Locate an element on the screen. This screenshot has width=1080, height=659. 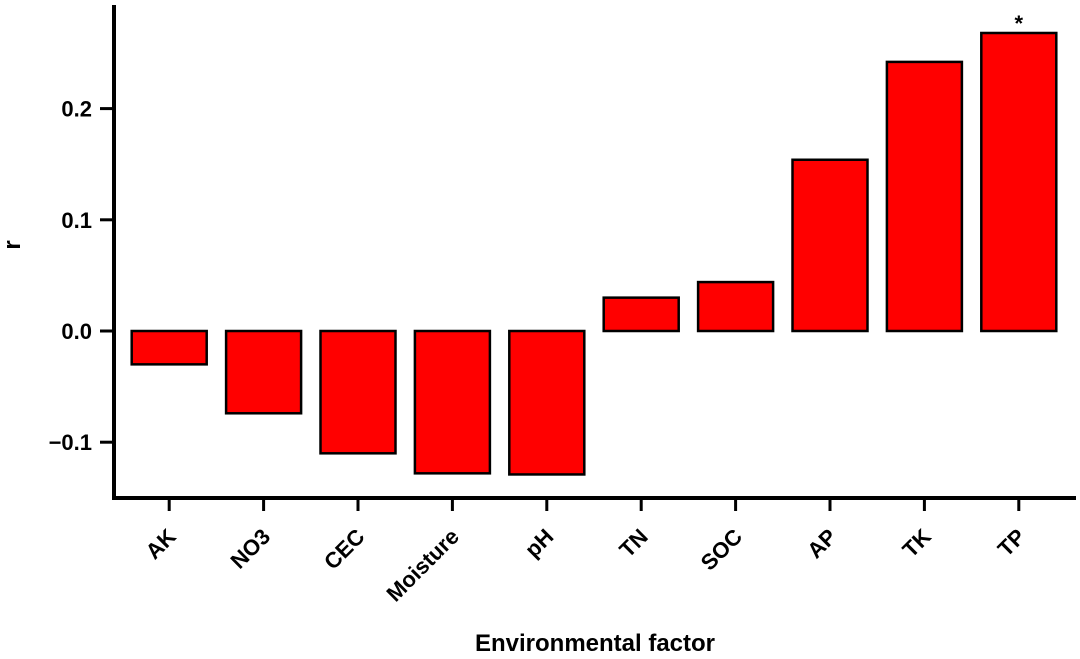
x-tick-label: pH is located at coordinates (539, 543).